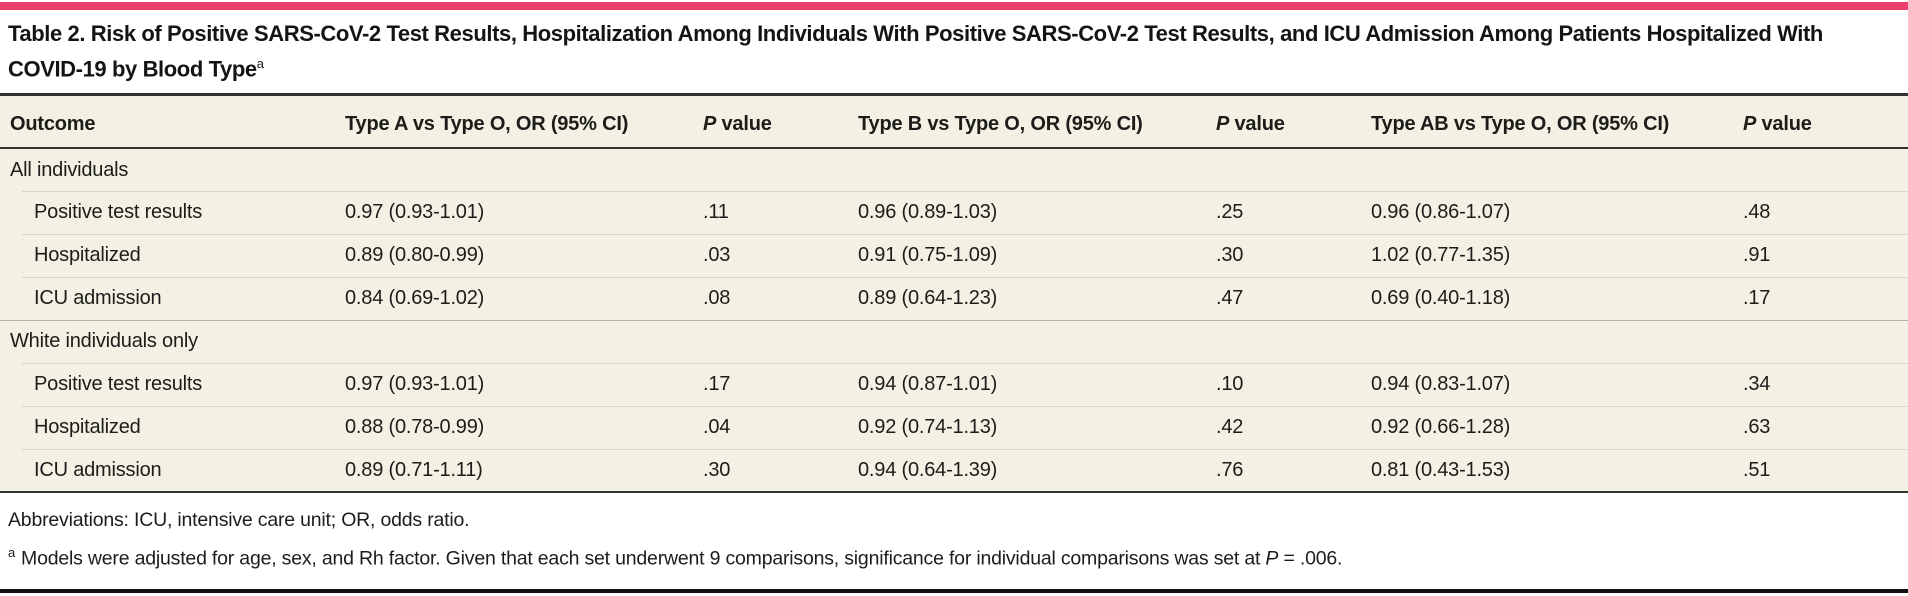 Image resolution: width=1908 pixels, height=596 pixels. I want to click on section-label: All individuals, so click(69, 169).